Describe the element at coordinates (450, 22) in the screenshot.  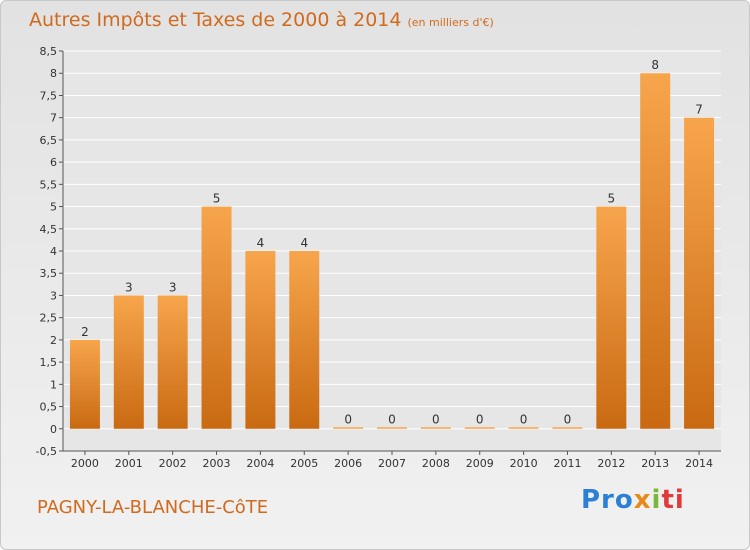
I see `chart-subtitle: (en milliers d'€)` at that location.